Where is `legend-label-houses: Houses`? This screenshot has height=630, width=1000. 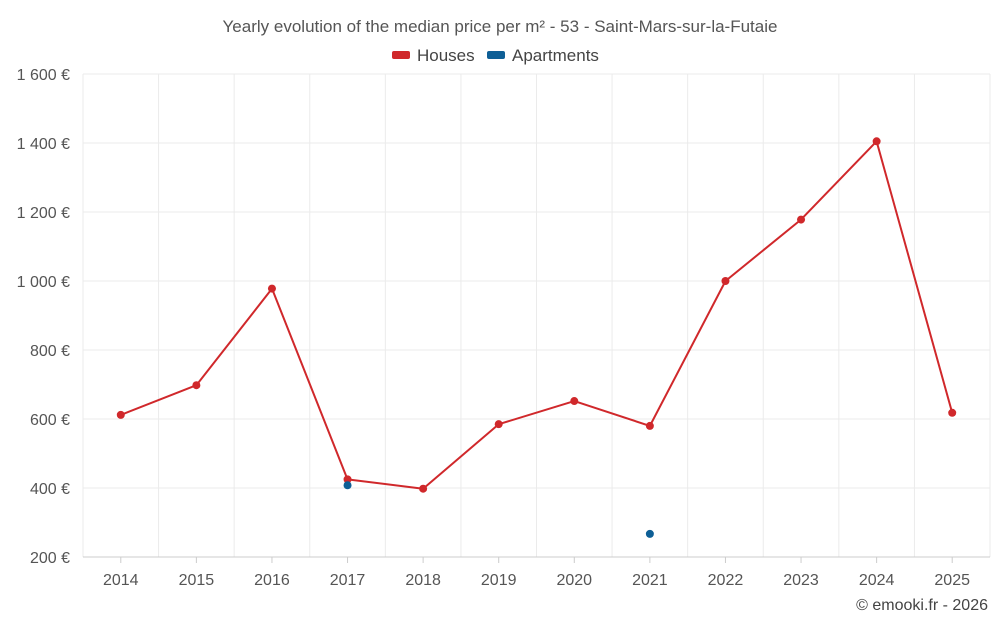 legend-label-houses: Houses is located at coordinates (446, 55).